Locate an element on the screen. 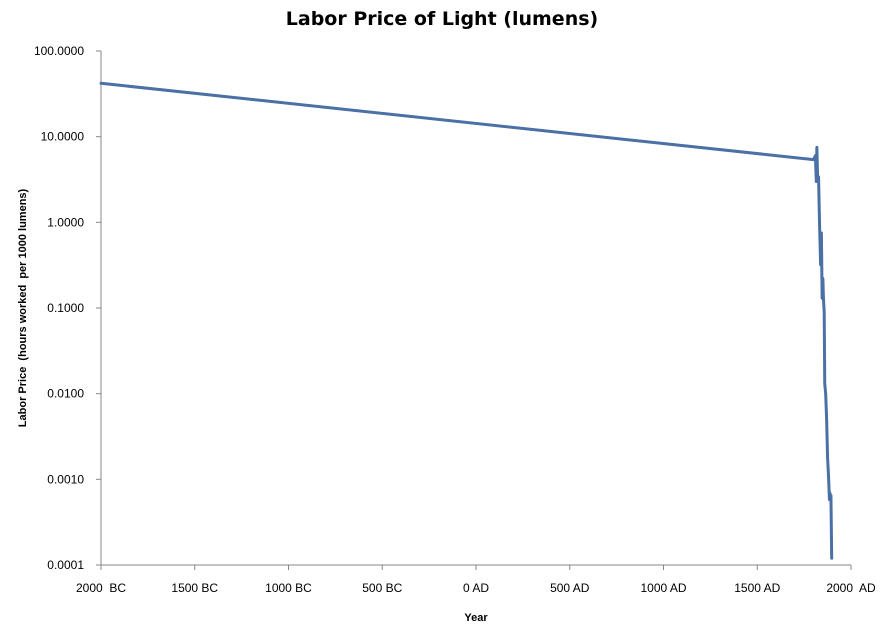 This screenshot has width=884, height=632. x-tick-label: 1500 BC is located at coordinates (194, 588).